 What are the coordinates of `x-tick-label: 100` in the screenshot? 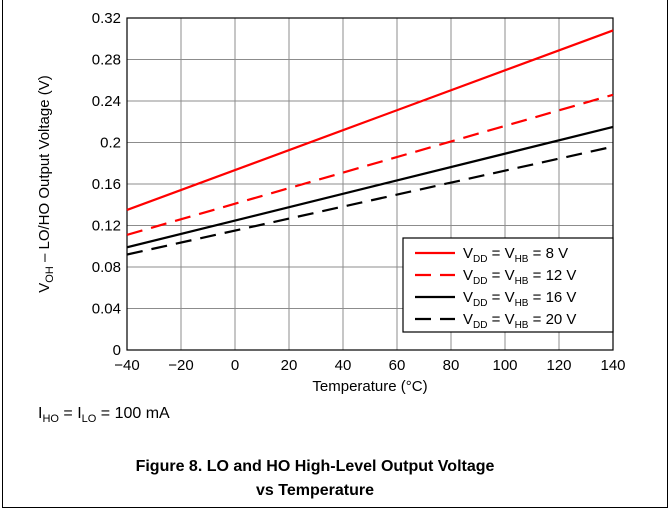 It's located at (504, 365).